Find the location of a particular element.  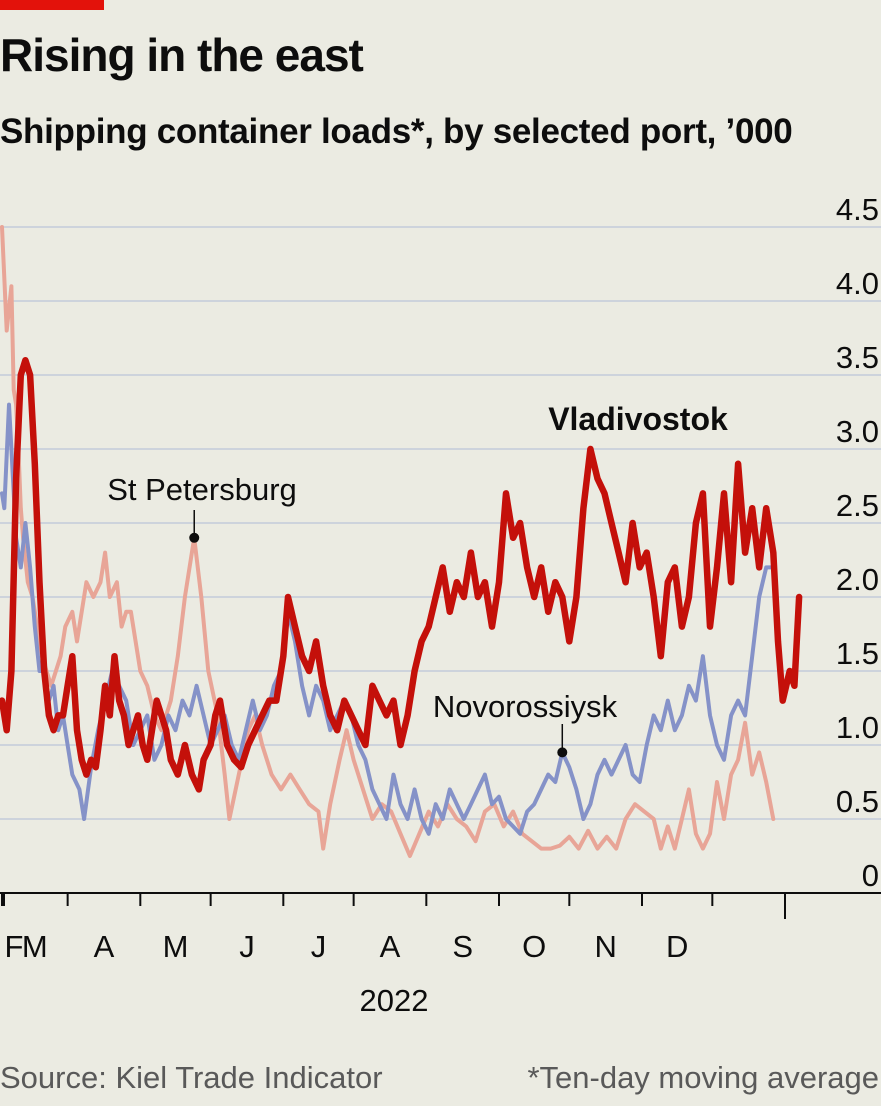

y-tick-label: 2.0 is located at coordinates (857, 579).